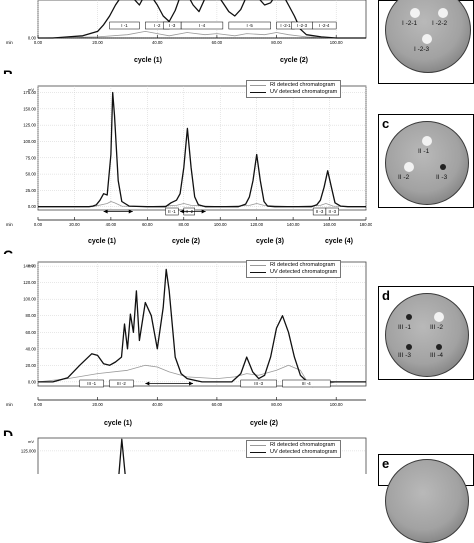 The image size is (474, 543). What do you see at coordinates (258, 272) in the screenshot?
I see `legend-swatch-uv` at bounding box center [258, 272].